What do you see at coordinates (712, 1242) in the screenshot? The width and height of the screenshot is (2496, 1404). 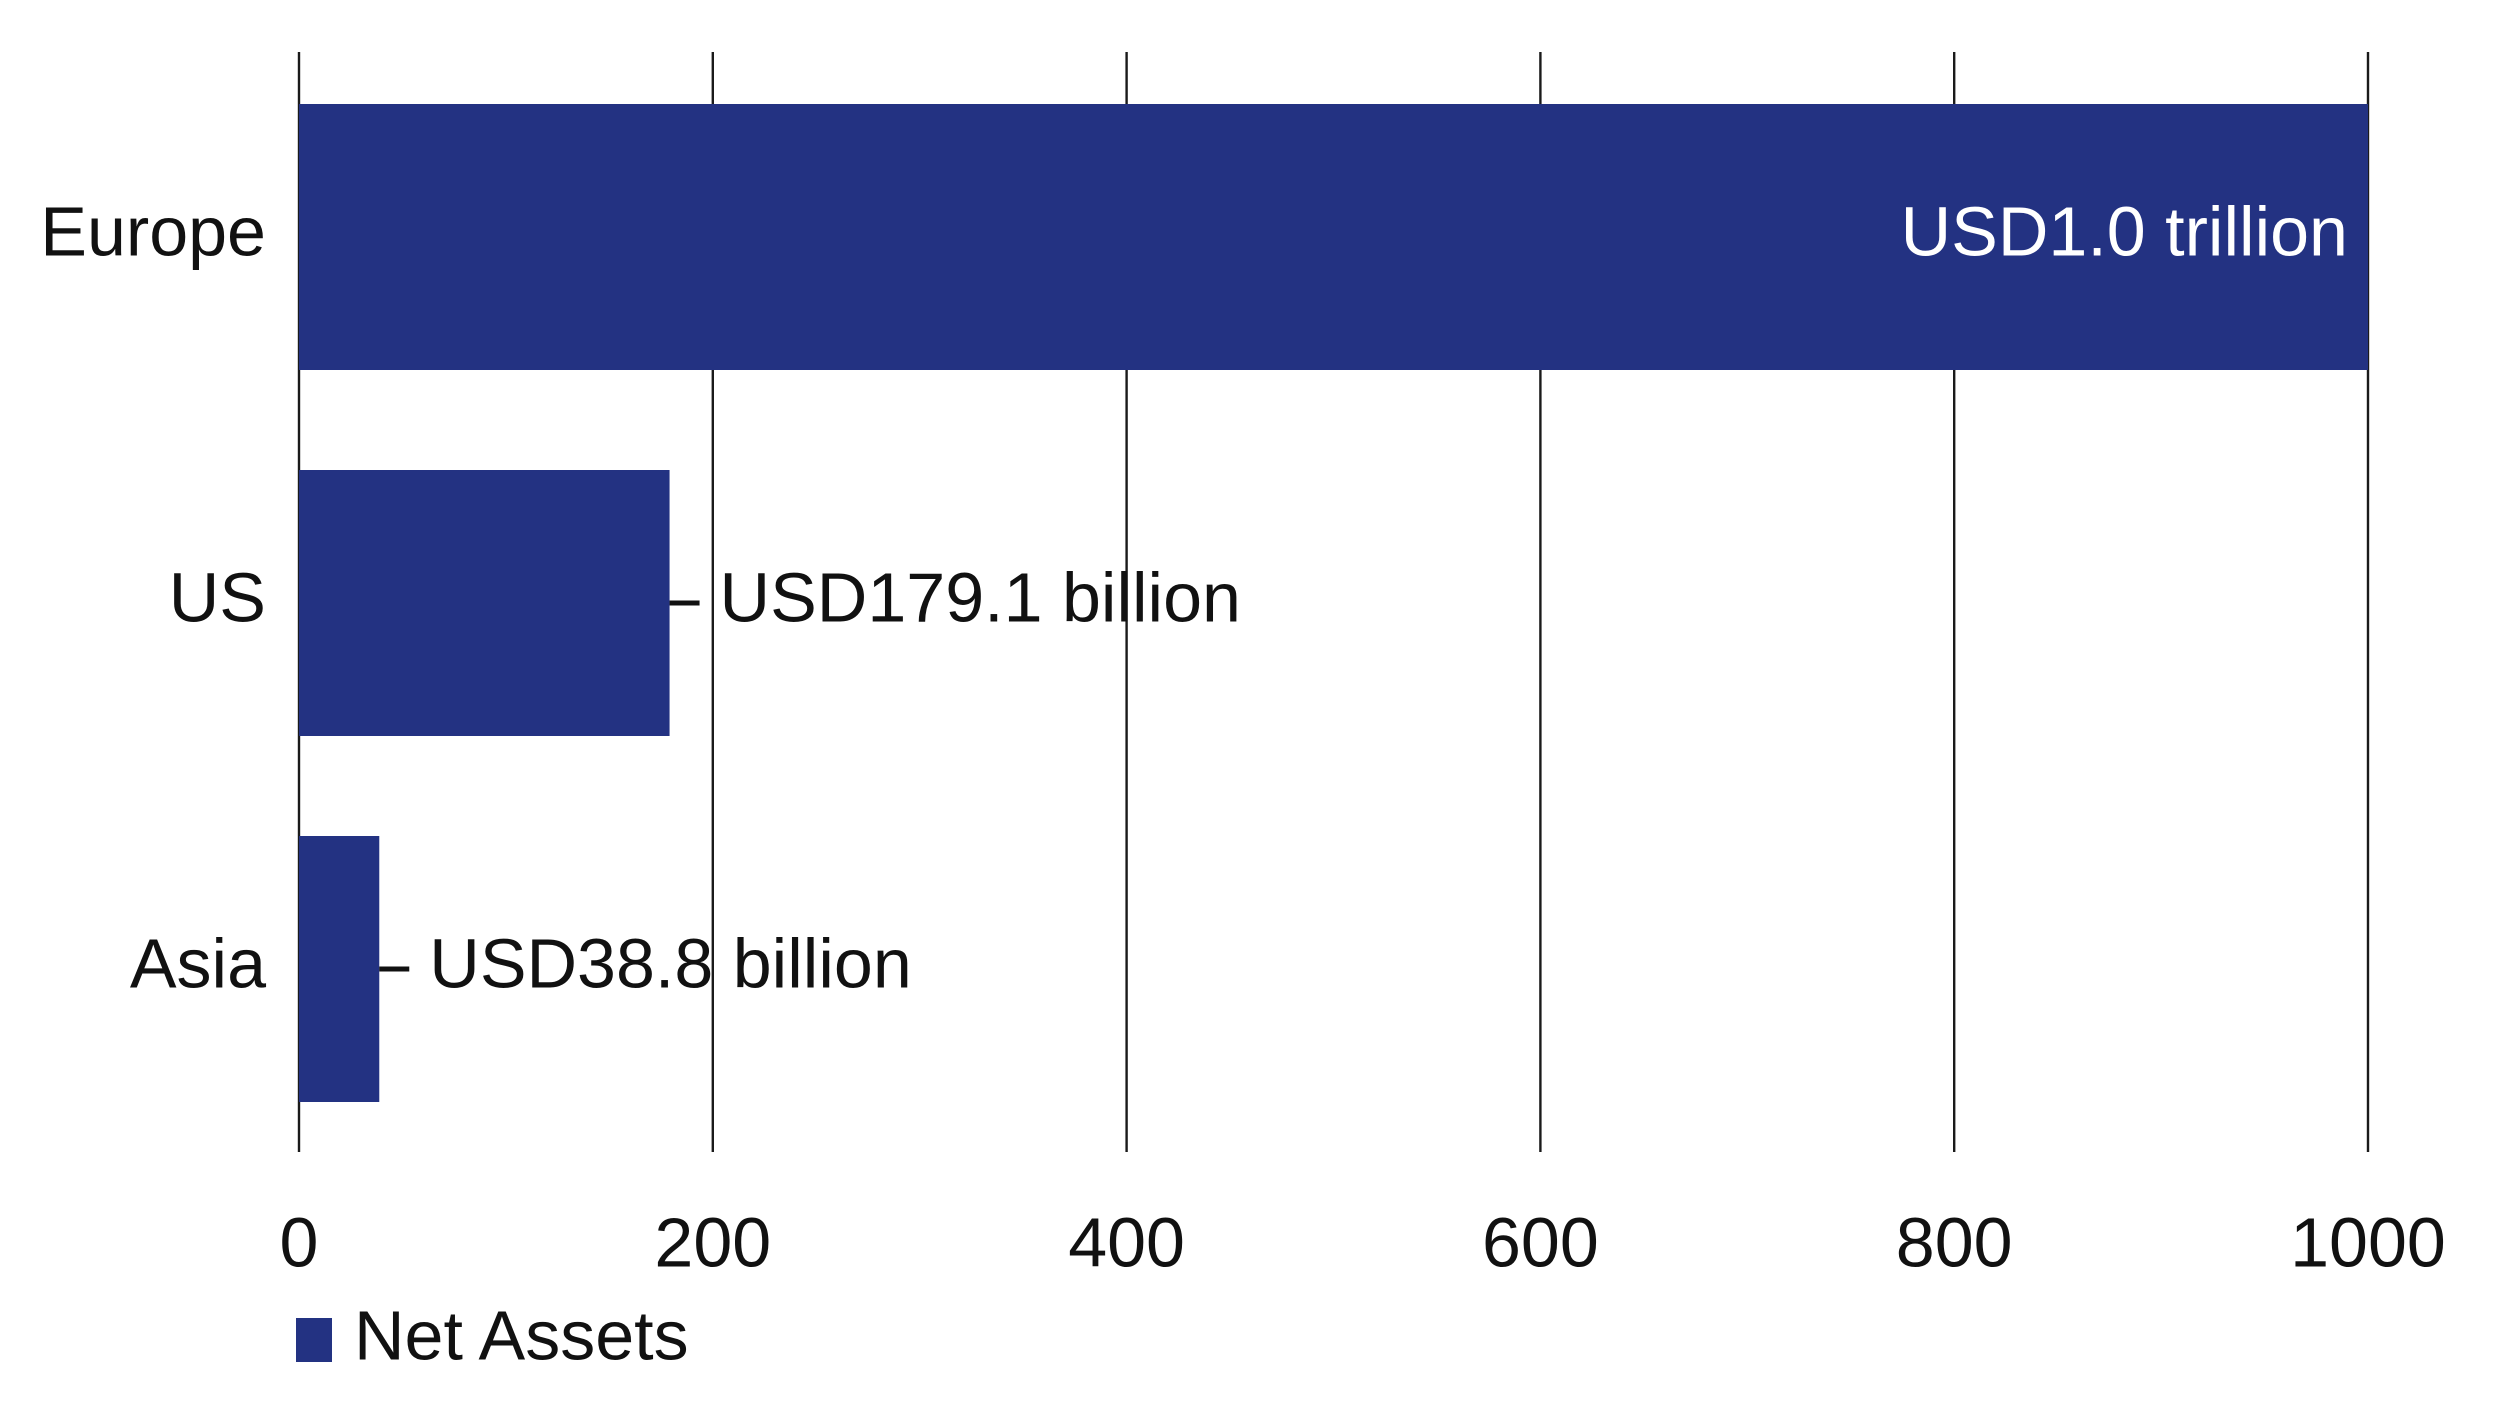 I see `x-tick-label-200: 200` at bounding box center [712, 1242].